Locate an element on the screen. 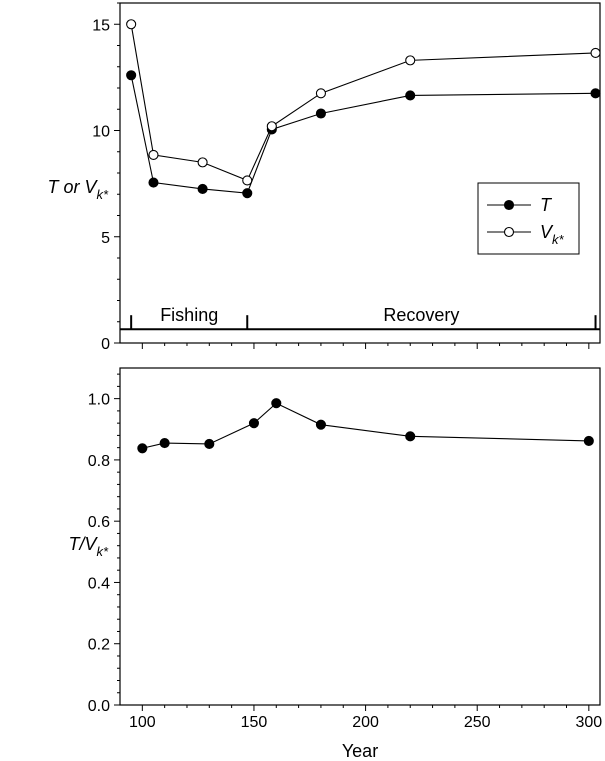 This screenshot has height=761, width=605. legend-label-0: T is located at coordinates (546, 205).